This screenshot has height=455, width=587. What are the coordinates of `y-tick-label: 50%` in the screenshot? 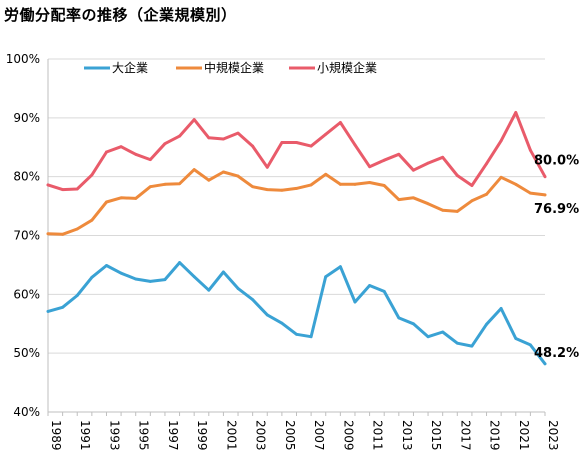 It's located at (26, 353).